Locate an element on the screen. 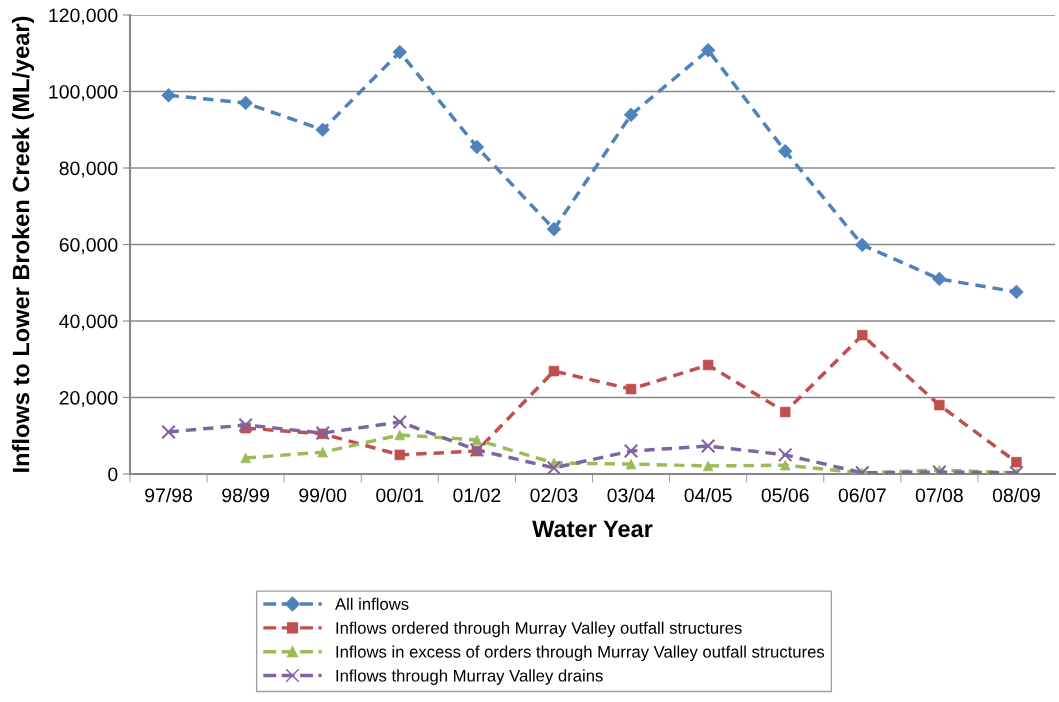  x-tick-label: 98/99 is located at coordinates (246, 495).